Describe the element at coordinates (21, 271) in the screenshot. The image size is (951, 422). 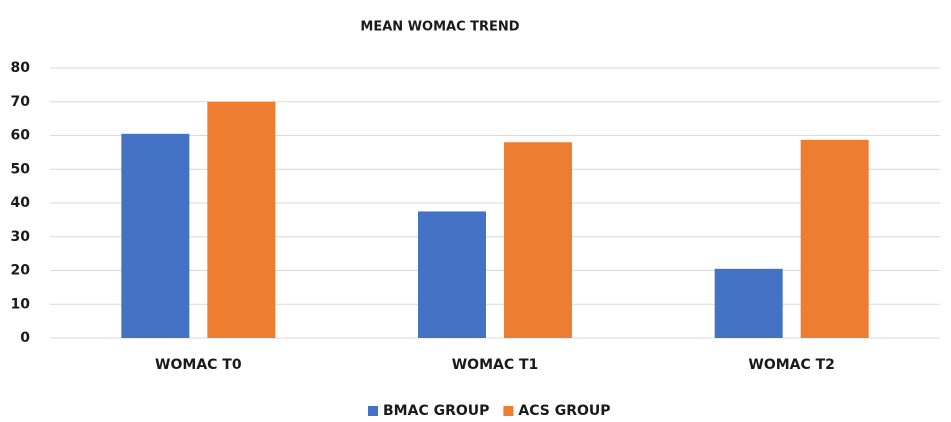
I see `y-tick-label: 20` at that location.